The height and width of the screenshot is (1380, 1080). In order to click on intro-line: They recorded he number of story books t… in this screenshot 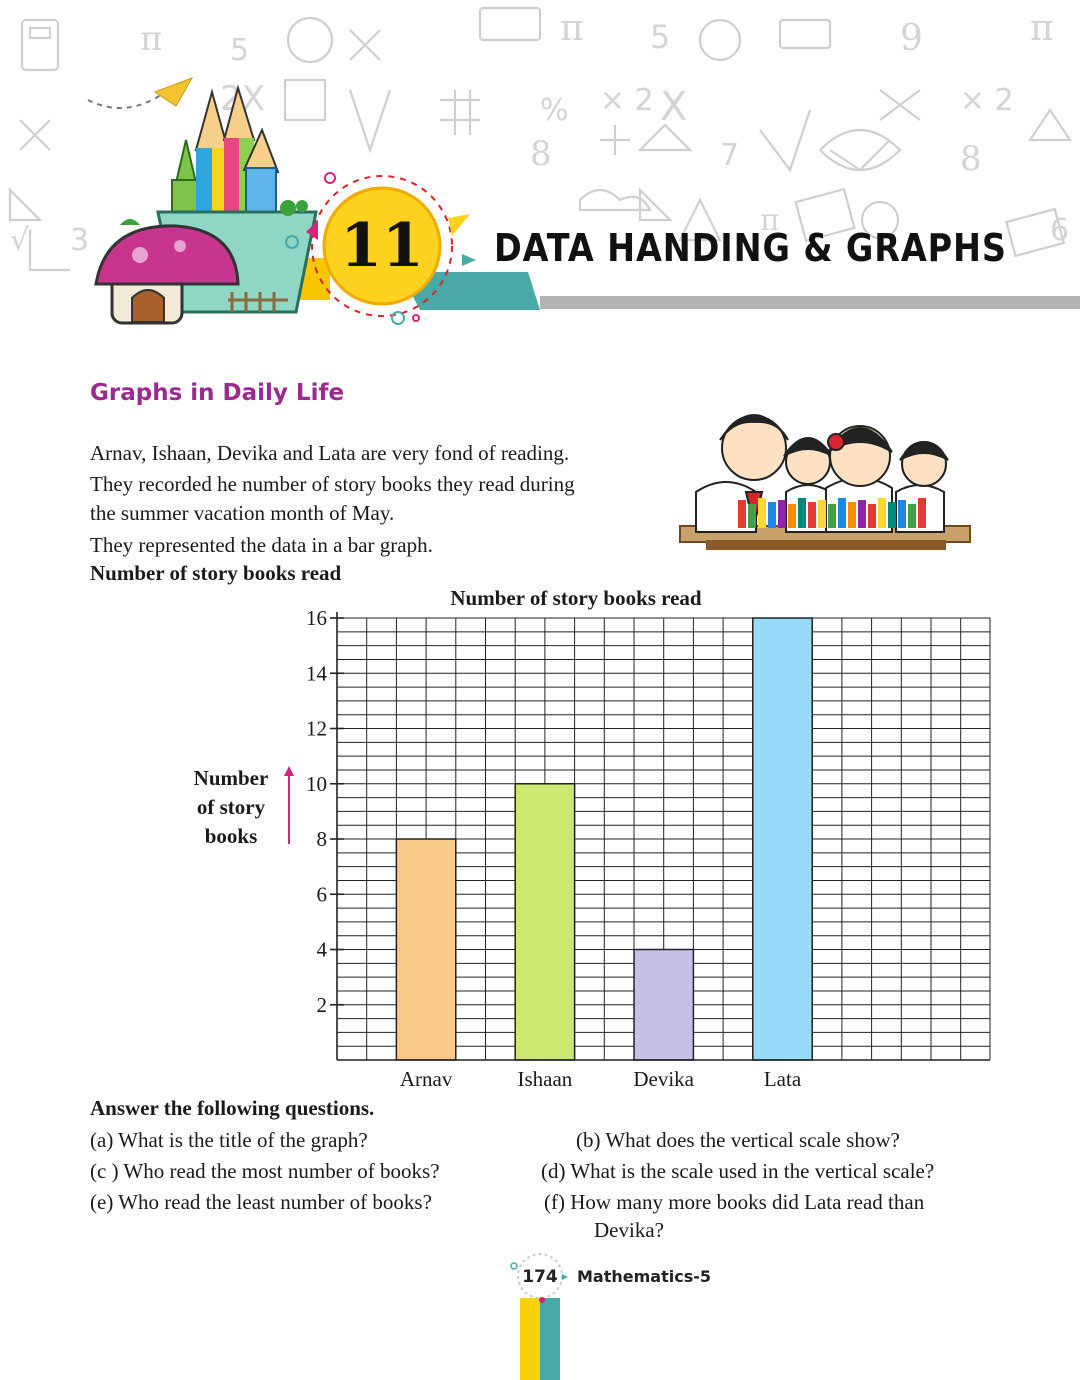, I will do `click(332, 484)`.